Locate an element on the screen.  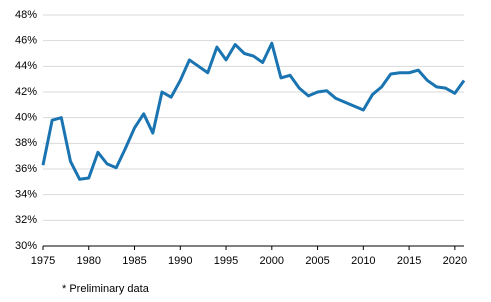
y-tick-label: 44% is located at coordinates (26, 66).